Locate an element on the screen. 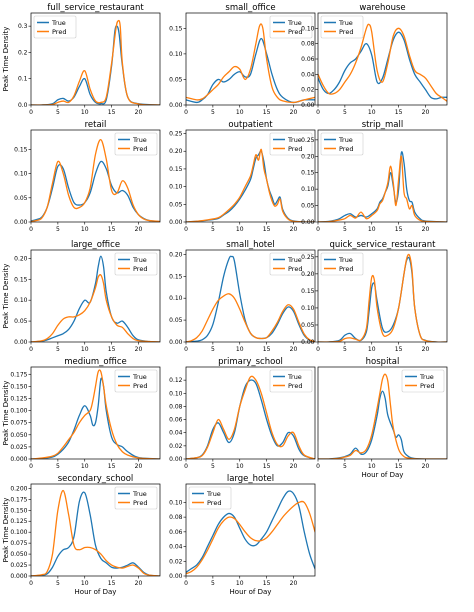 This screenshot has width=474, height=612. y-tick-label: 0.1 is located at coordinates (23, 79).